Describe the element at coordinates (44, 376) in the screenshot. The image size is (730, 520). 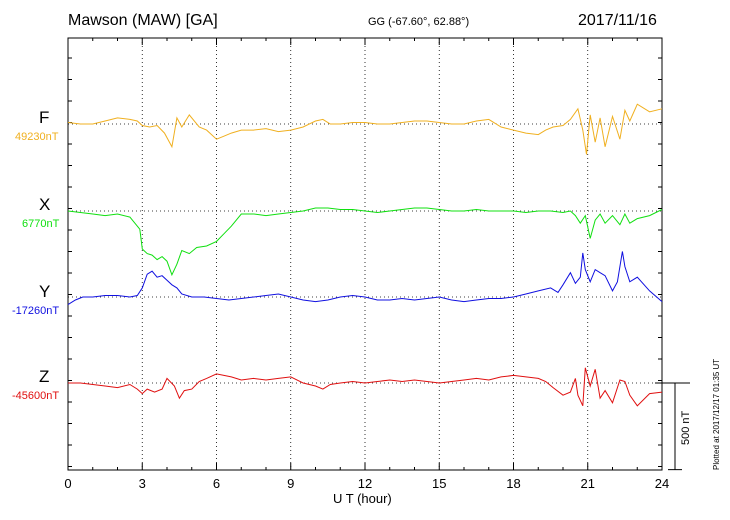
I see `series-name-z: Z` at that location.